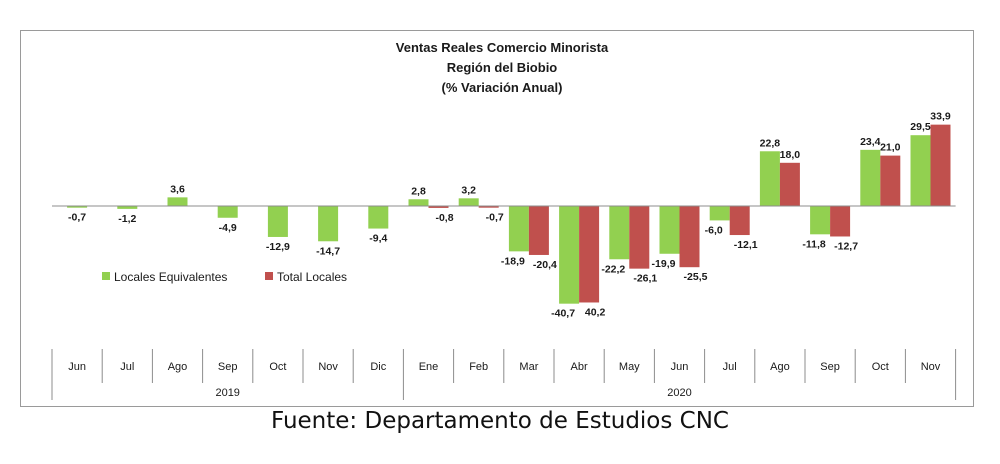 The height and width of the screenshot is (464, 1000). What do you see at coordinates (418, 191) in the screenshot?
I see `data-label-equivalentes-7: 2,8` at bounding box center [418, 191].